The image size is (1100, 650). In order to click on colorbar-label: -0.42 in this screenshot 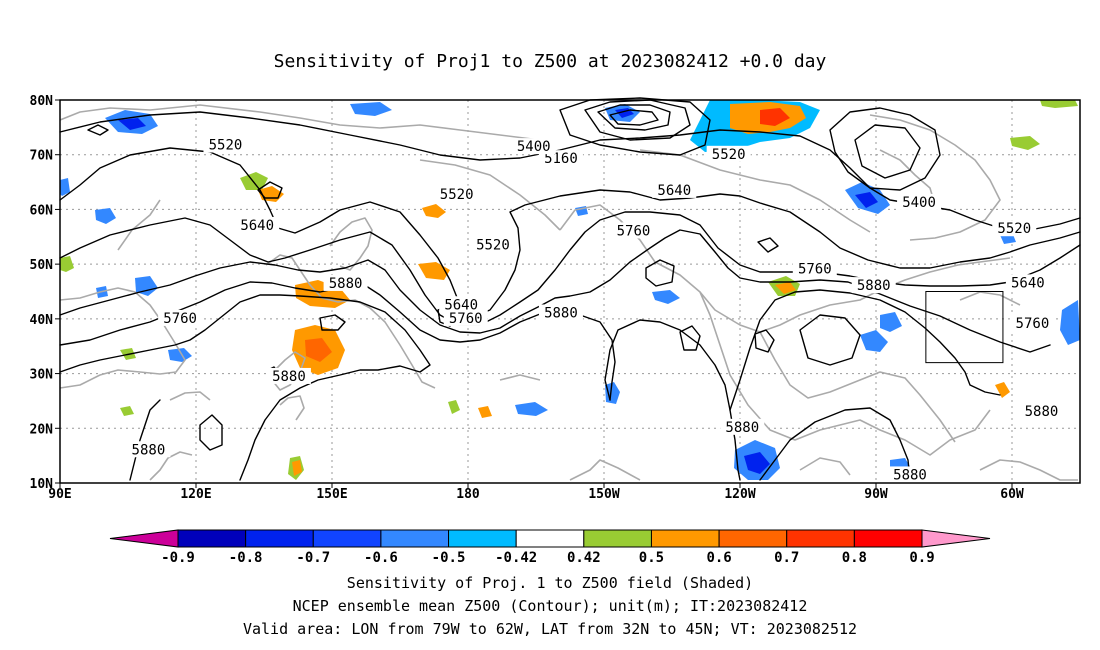, I will do `click(516, 558)`.